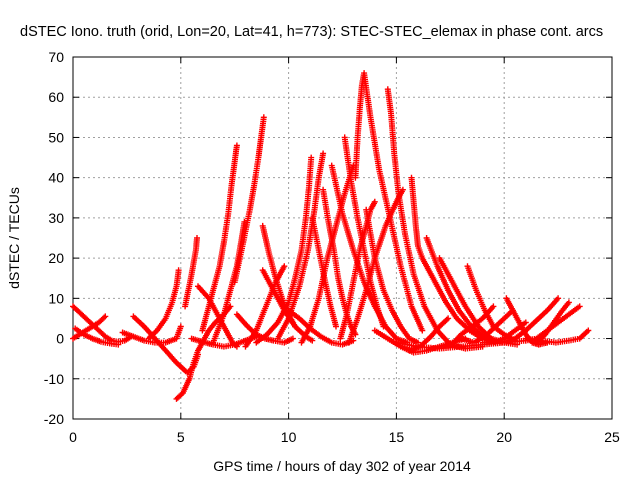 Image resolution: width=640 pixels, height=480 pixels. What do you see at coordinates (56, 57) in the screenshot?
I see `y-tick-label: 70` at bounding box center [56, 57].